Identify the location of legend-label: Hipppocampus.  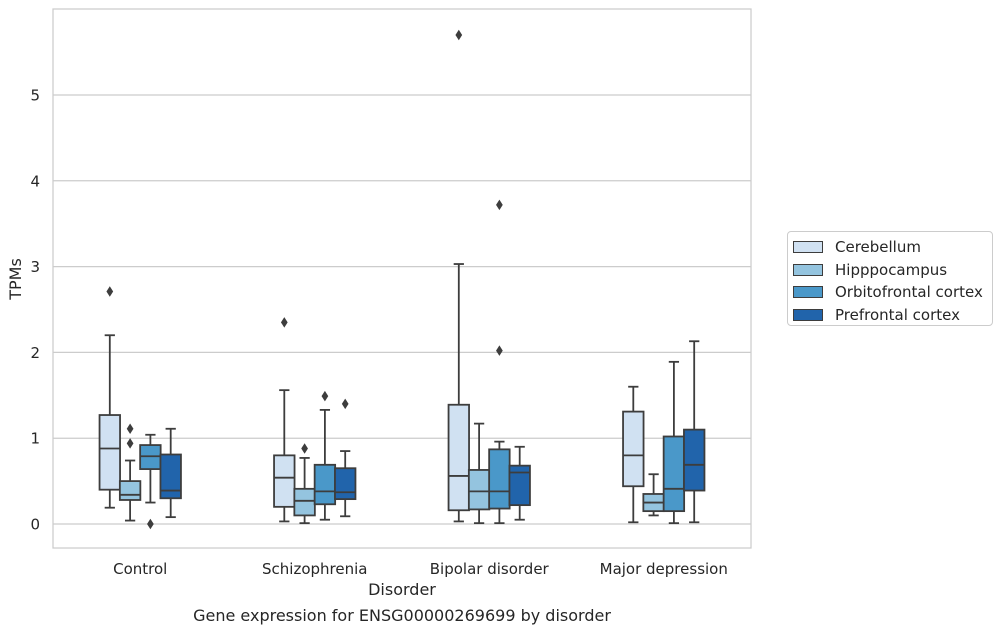
(891, 269).